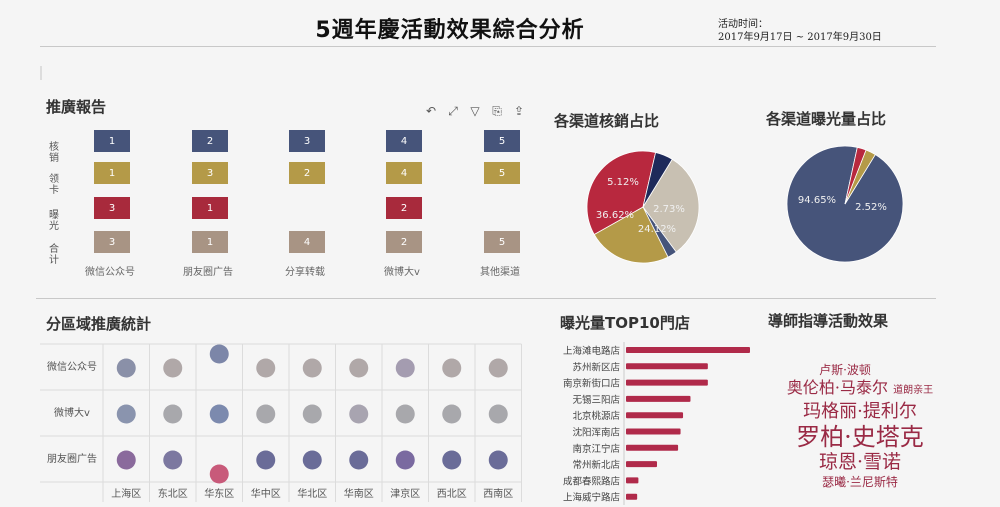 This screenshot has width=1000, height=507. I want to click on promo-title: 推廣報告, so click(76, 107).